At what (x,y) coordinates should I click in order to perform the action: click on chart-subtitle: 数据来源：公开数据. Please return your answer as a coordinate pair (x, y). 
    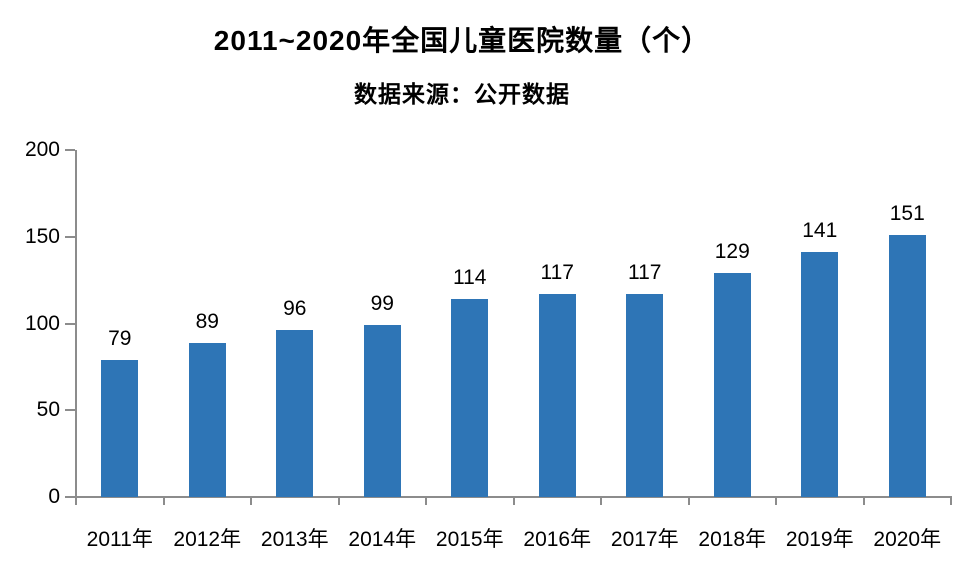
    Looking at the image, I should click on (462, 94).